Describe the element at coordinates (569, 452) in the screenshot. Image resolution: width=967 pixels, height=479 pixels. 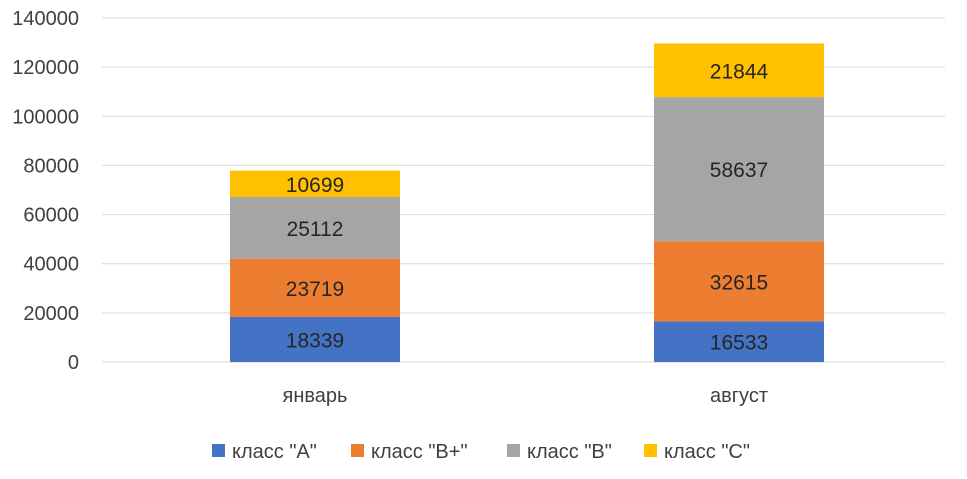
I see `legend-label: класс "B"` at that location.